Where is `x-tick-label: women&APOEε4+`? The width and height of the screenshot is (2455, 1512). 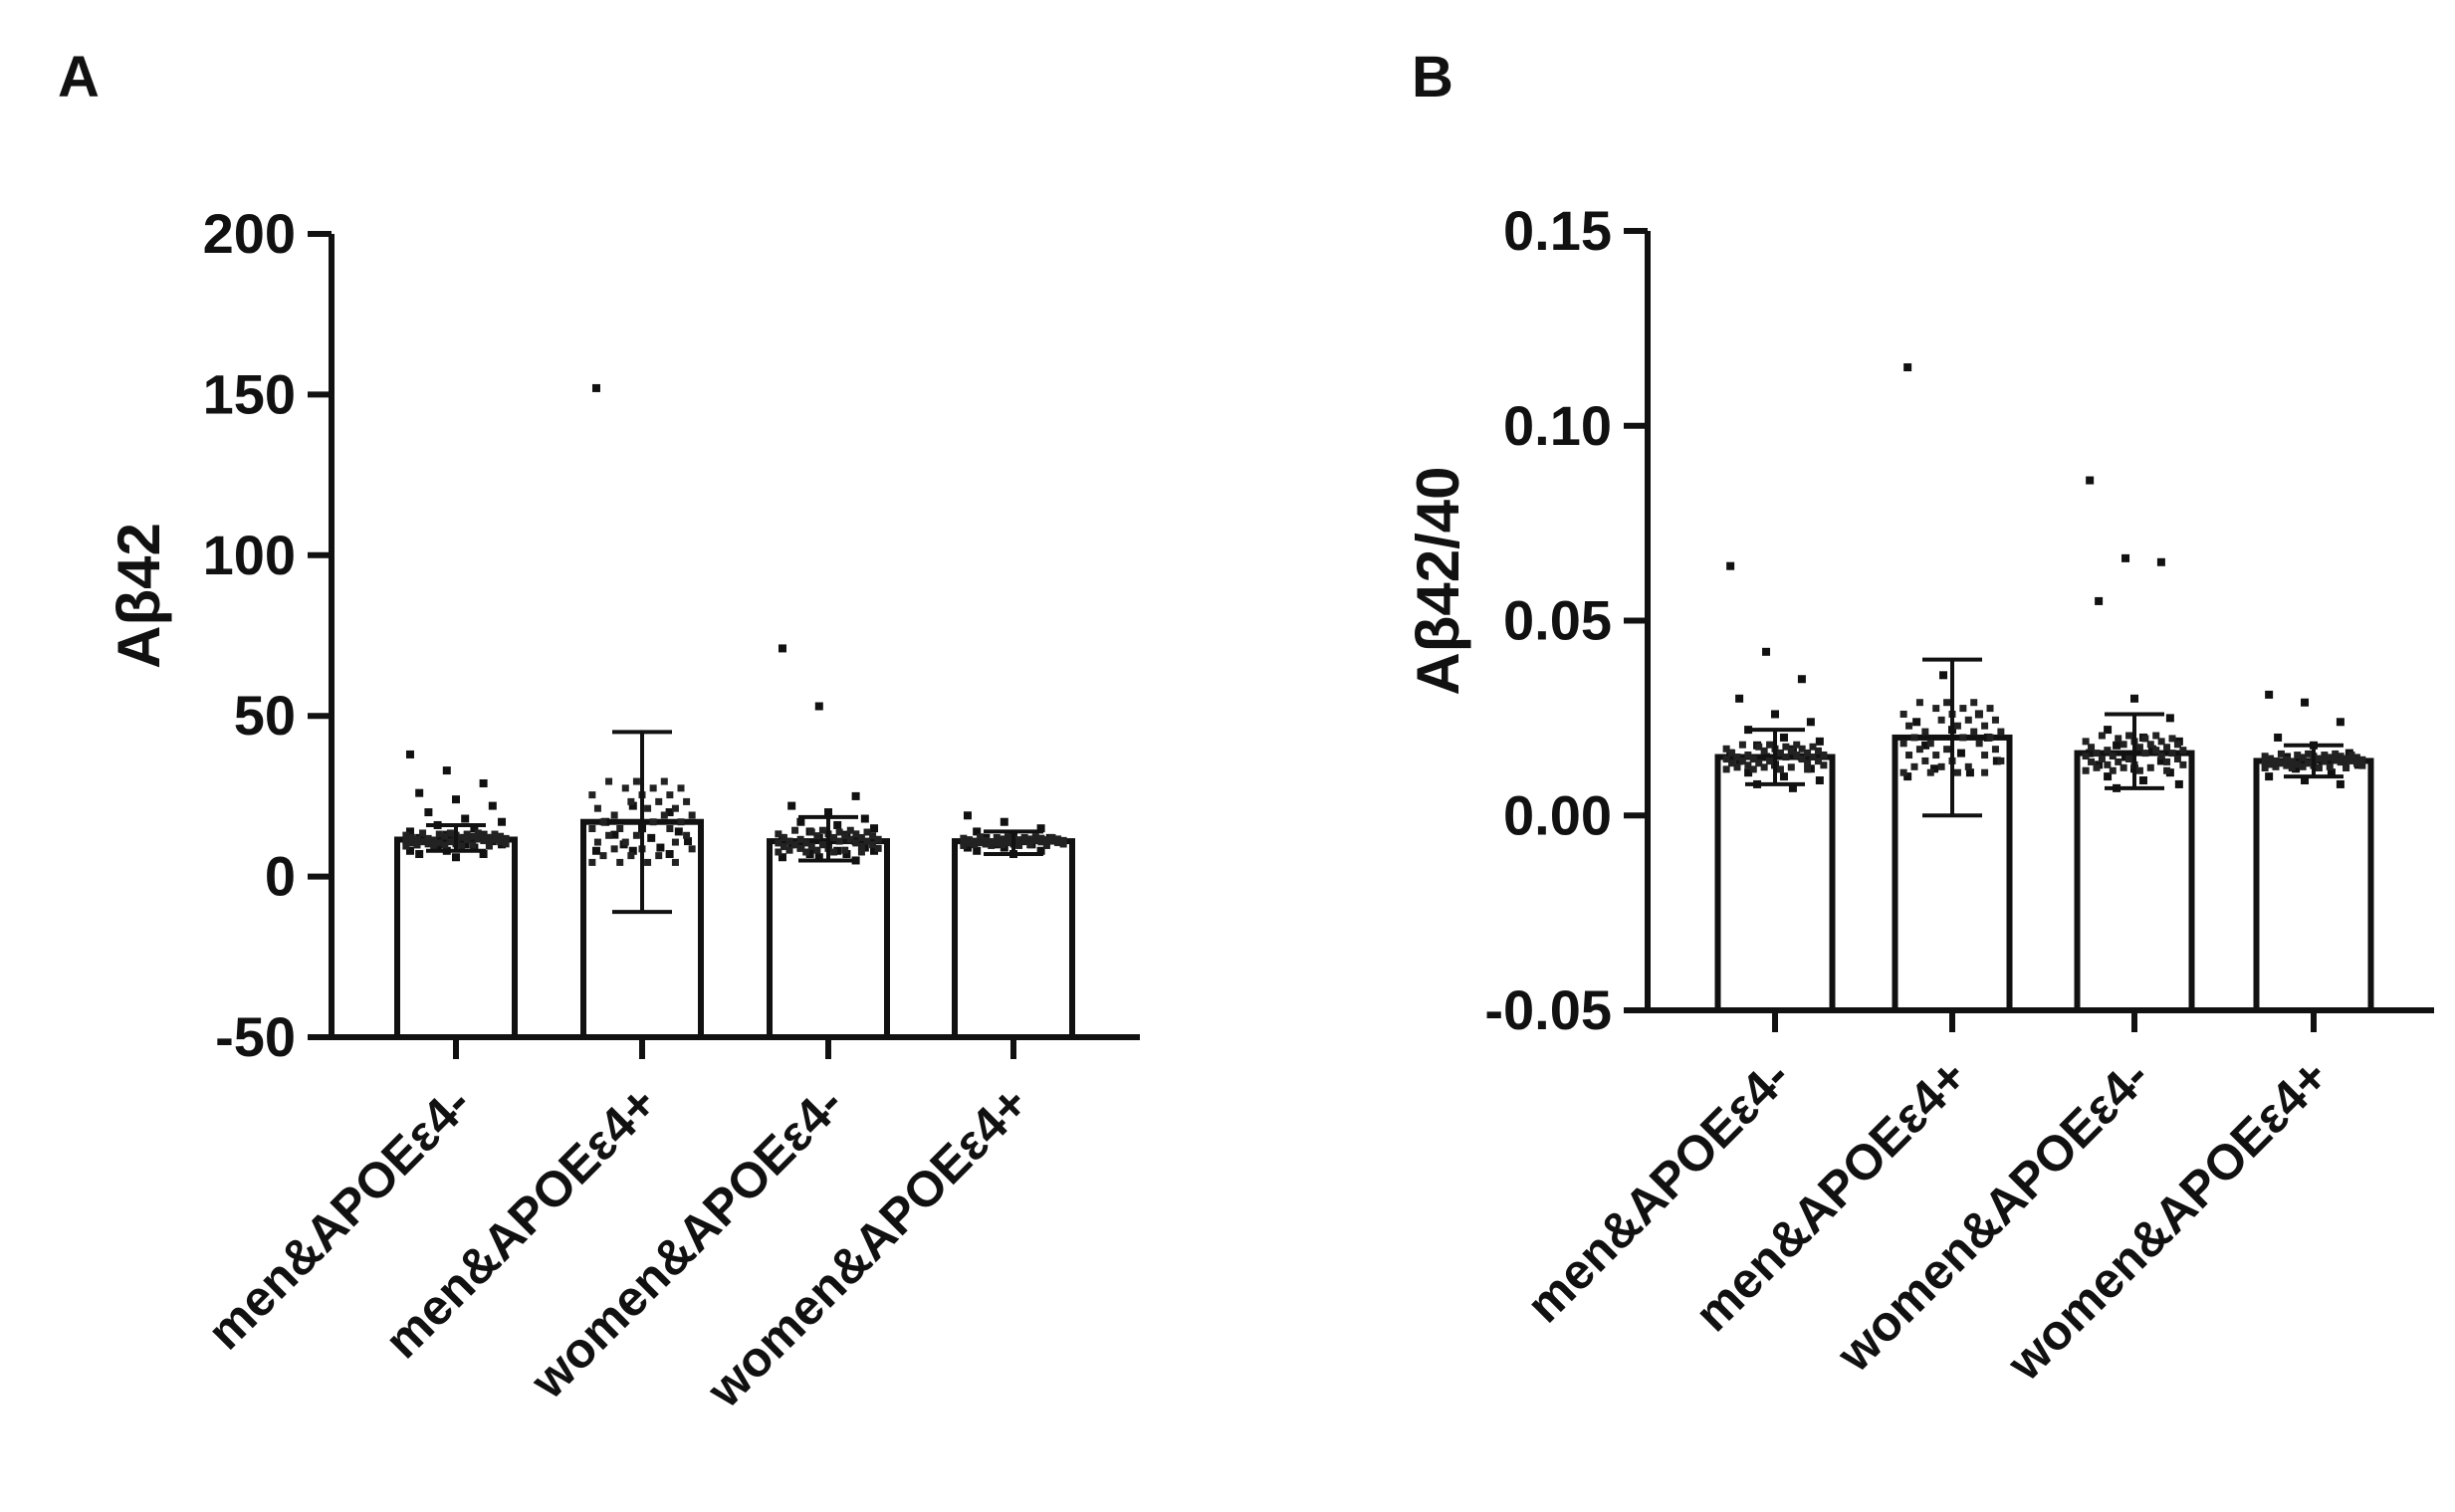
x-tick-label: women&APOEε4+ is located at coordinates (867, 1246).